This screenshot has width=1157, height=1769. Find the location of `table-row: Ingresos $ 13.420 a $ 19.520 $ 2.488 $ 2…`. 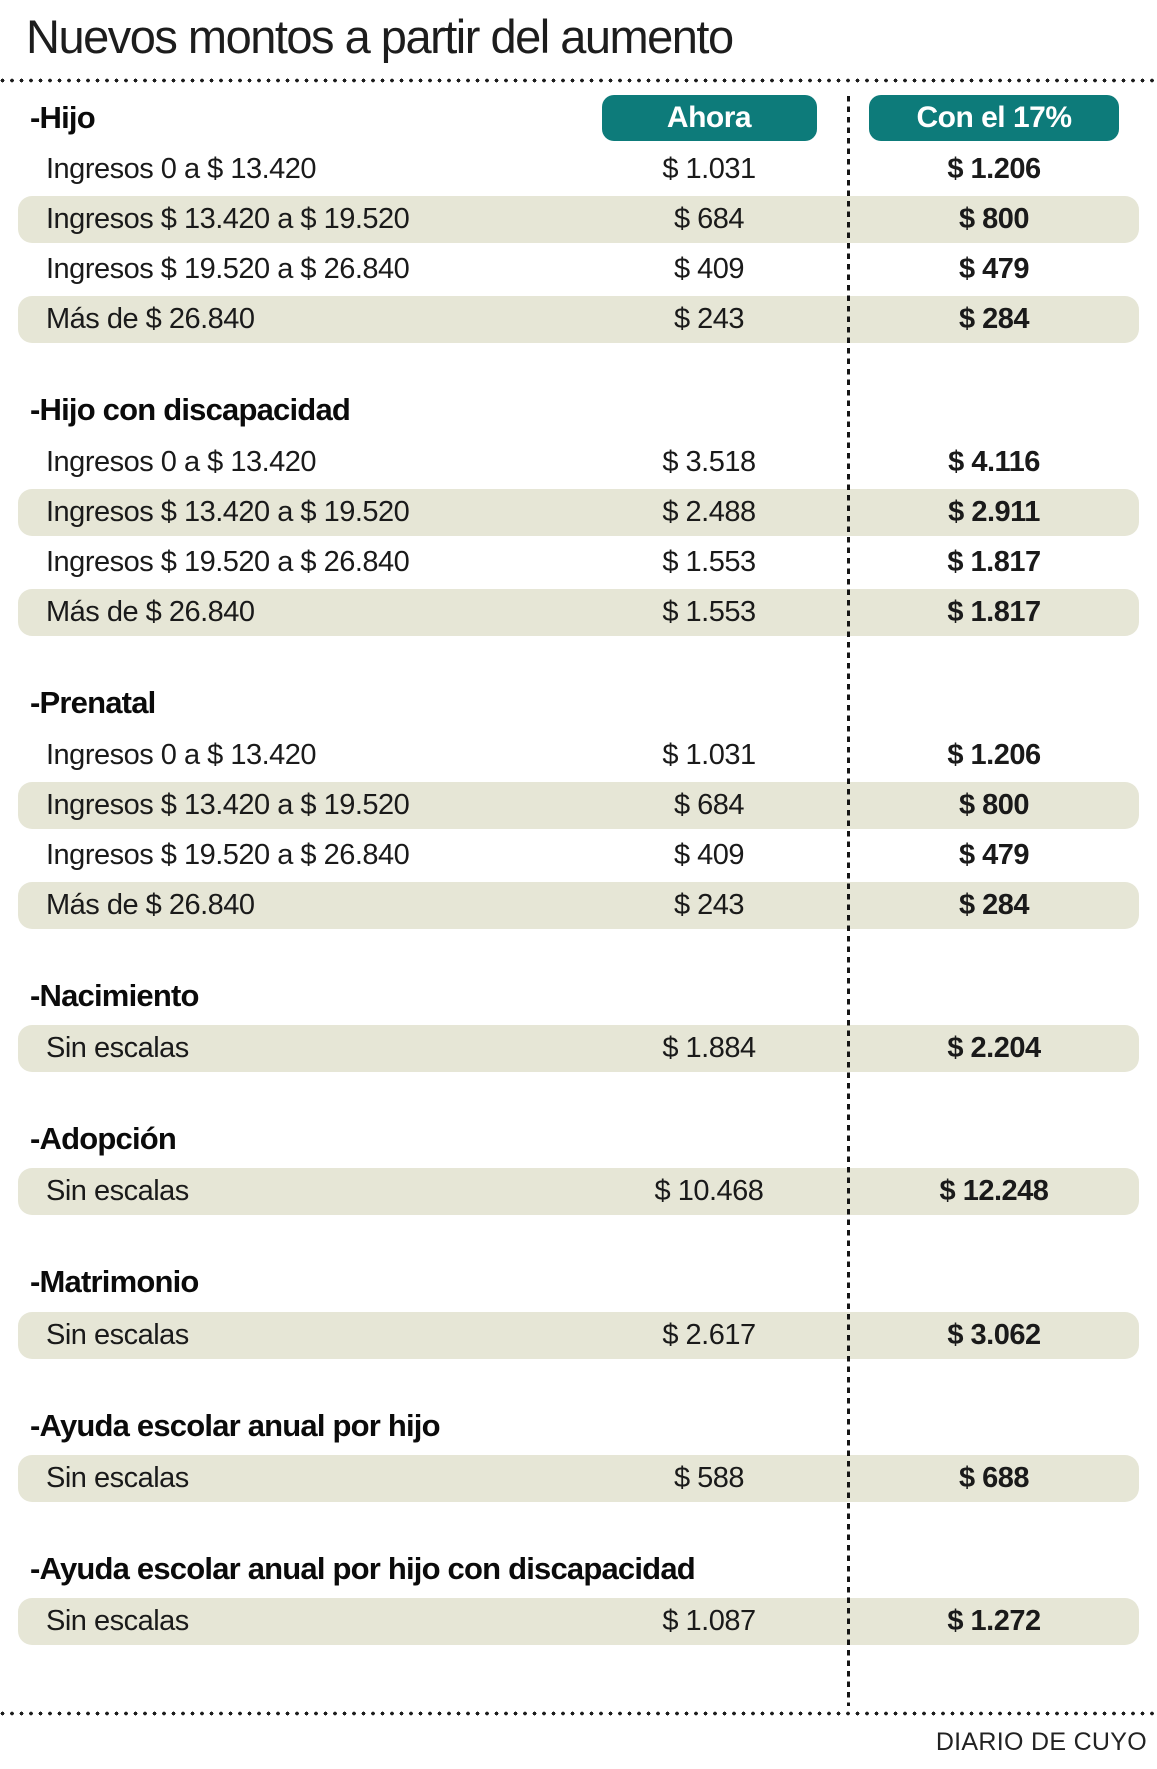

table-row: Ingresos $ 13.420 a $ 19.520 $ 2.488 $ 2… is located at coordinates (578, 513).